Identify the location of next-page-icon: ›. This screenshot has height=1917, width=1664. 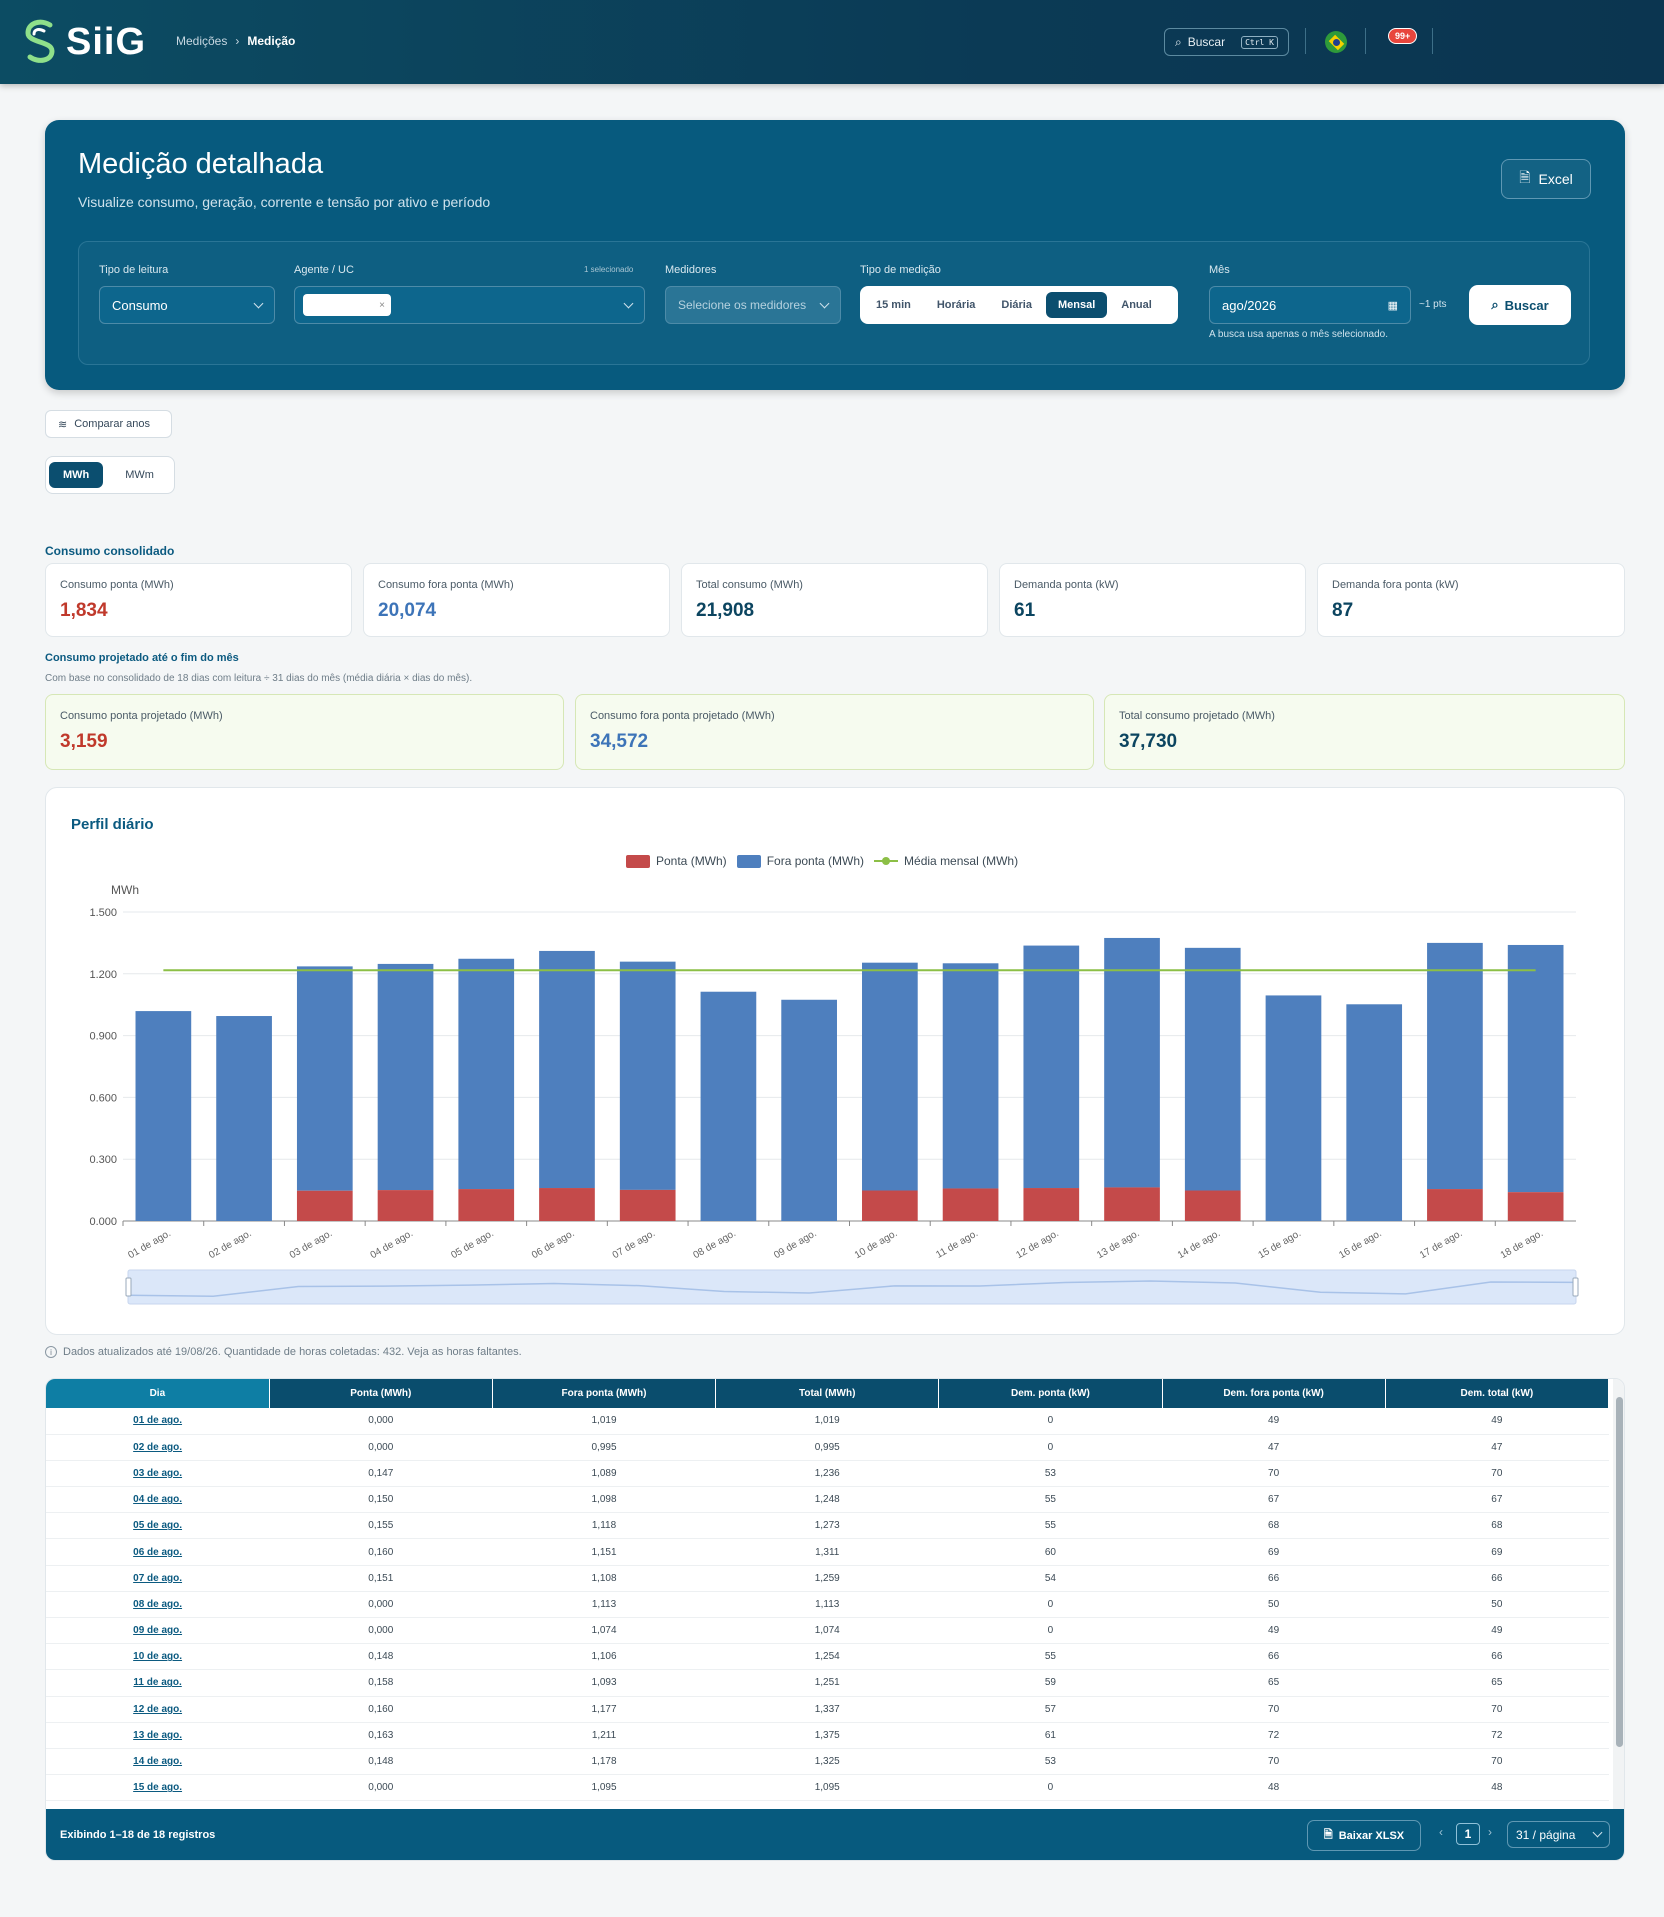
(1490, 1832).